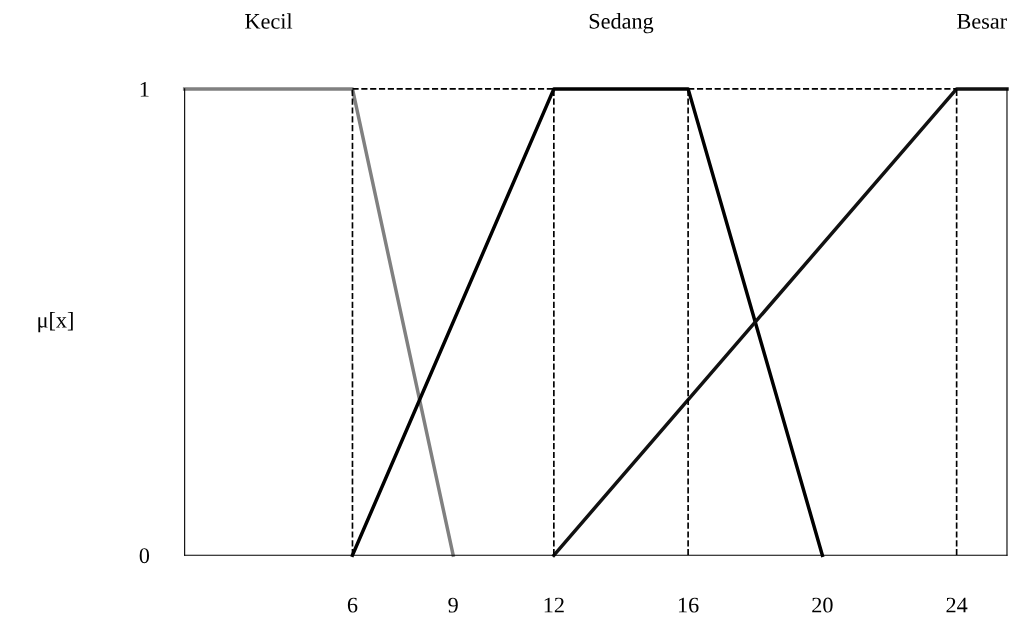  What do you see at coordinates (822, 605) in the screenshot?
I see `x-tick-label: 20` at bounding box center [822, 605].